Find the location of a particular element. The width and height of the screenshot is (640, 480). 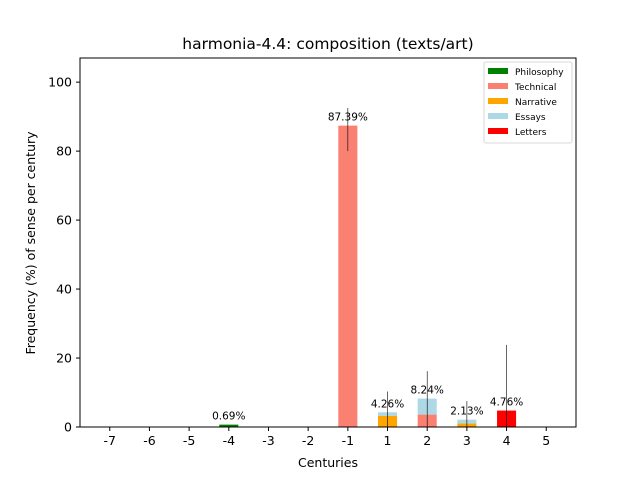

legend-label-technical: Technical is located at coordinates (535, 88).